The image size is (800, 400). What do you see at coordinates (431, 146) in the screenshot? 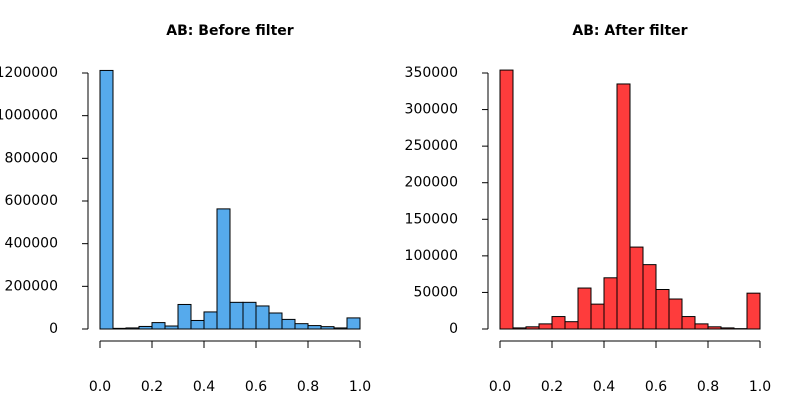
I see `y-tick-label: 250000` at bounding box center [431, 146].